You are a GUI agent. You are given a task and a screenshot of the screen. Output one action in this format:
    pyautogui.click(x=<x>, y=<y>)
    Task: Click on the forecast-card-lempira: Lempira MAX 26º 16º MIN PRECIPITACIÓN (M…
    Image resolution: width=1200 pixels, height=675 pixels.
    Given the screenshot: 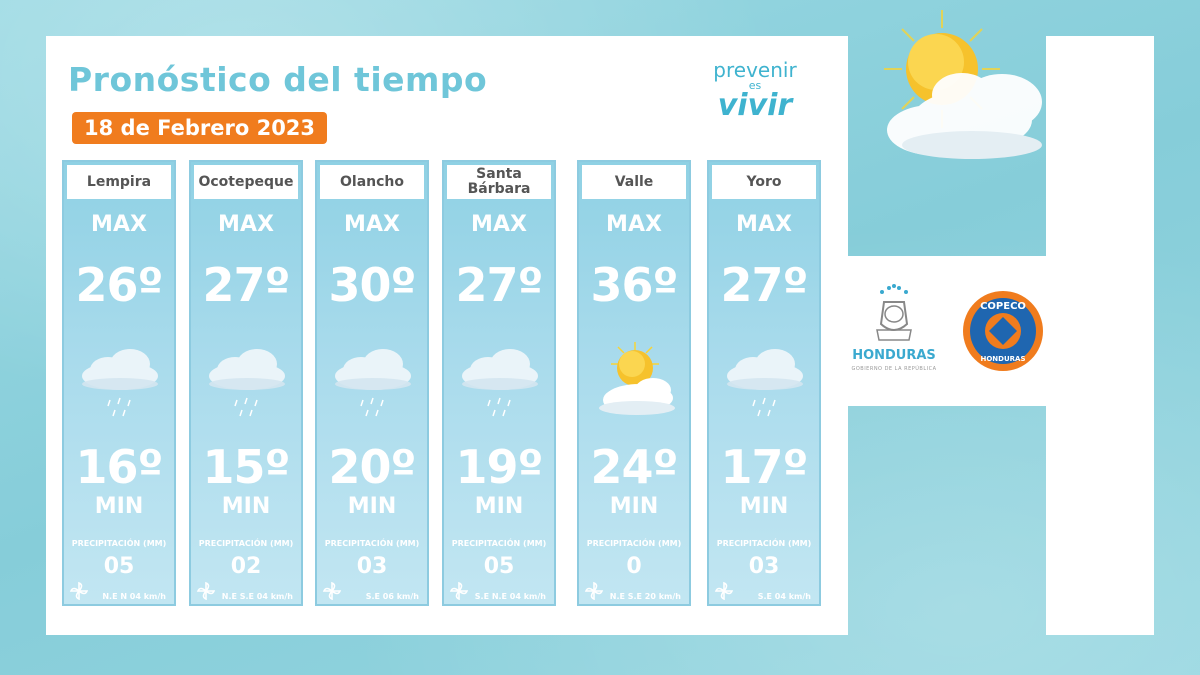 What is the action you would take?
    pyautogui.click(x=119, y=383)
    